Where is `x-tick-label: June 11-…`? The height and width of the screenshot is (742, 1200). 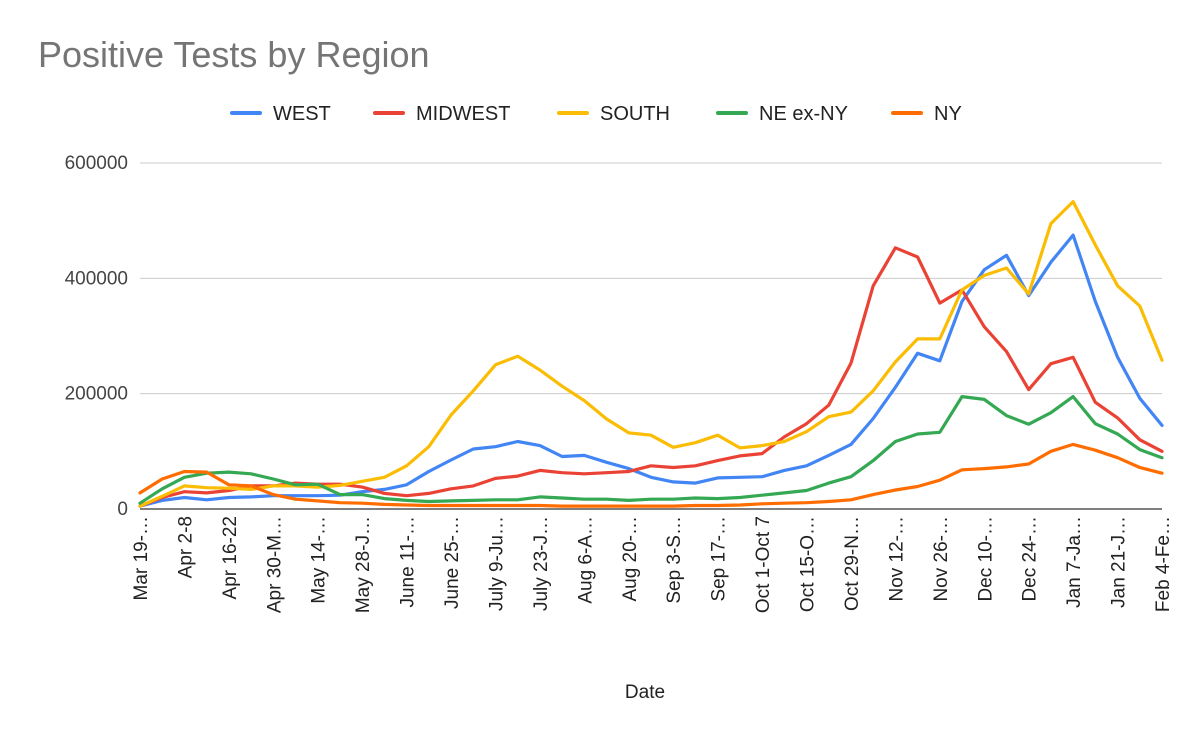 x-tick-label: June 11-… is located at coordinates (408, 562).